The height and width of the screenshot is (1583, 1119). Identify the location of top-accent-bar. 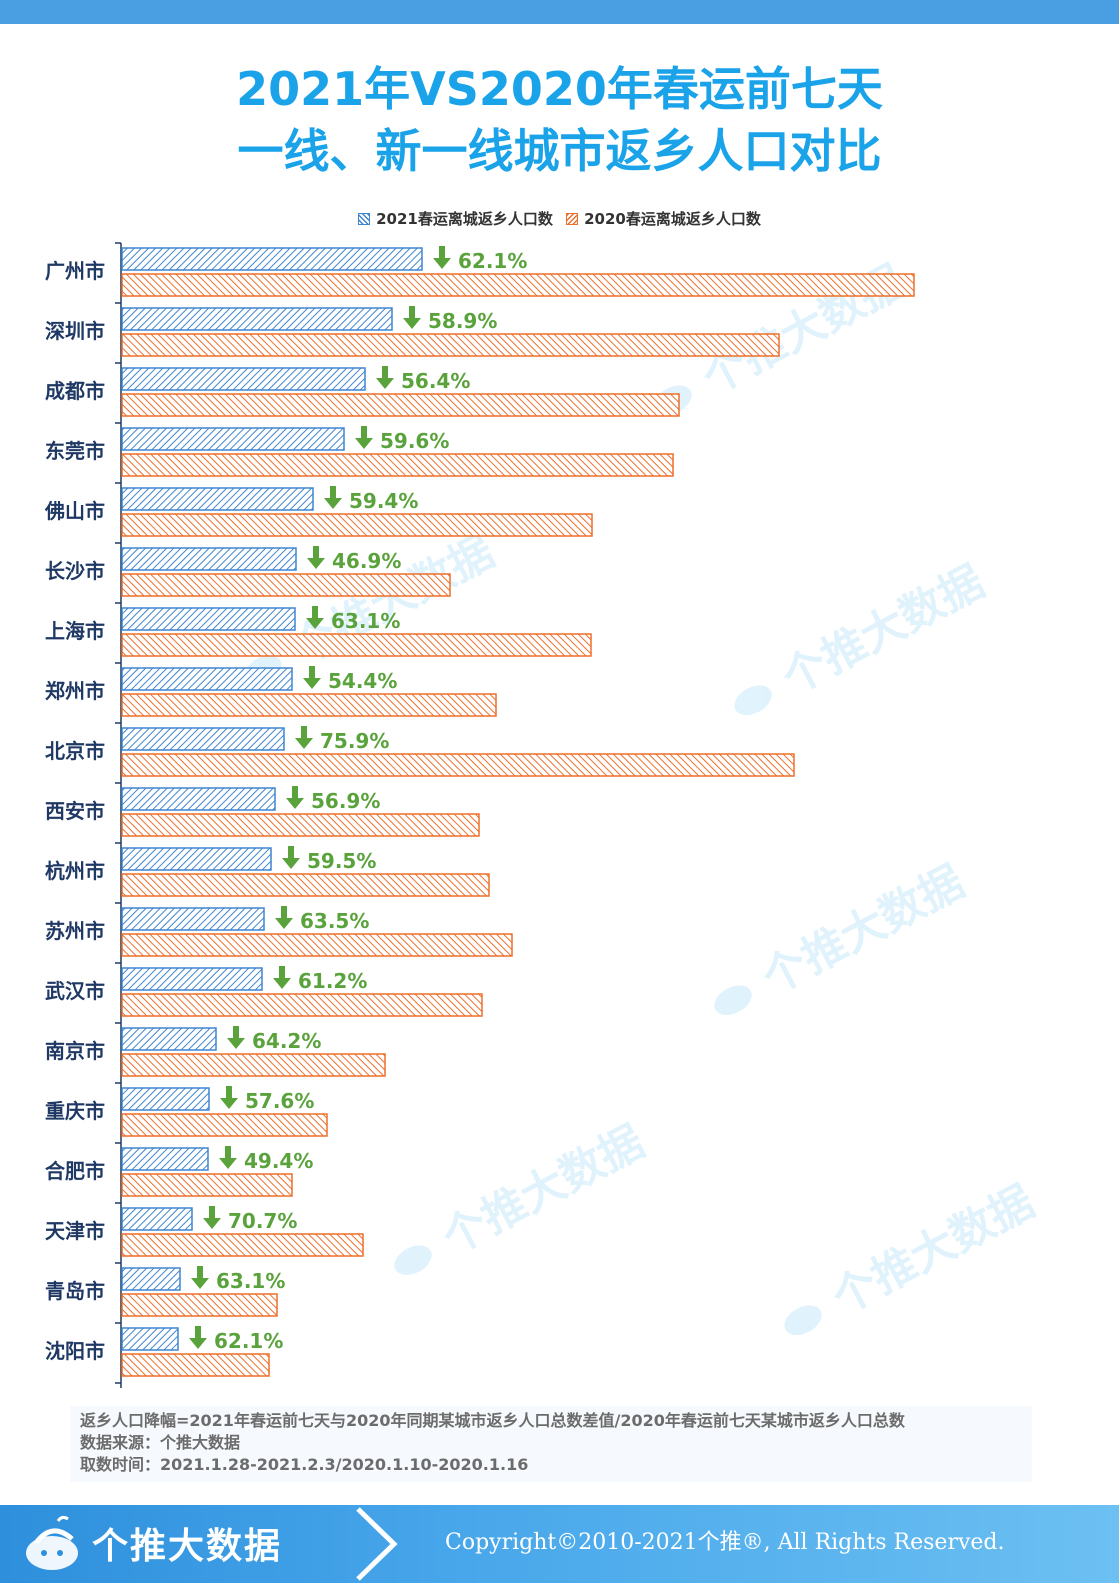
(559, 12).